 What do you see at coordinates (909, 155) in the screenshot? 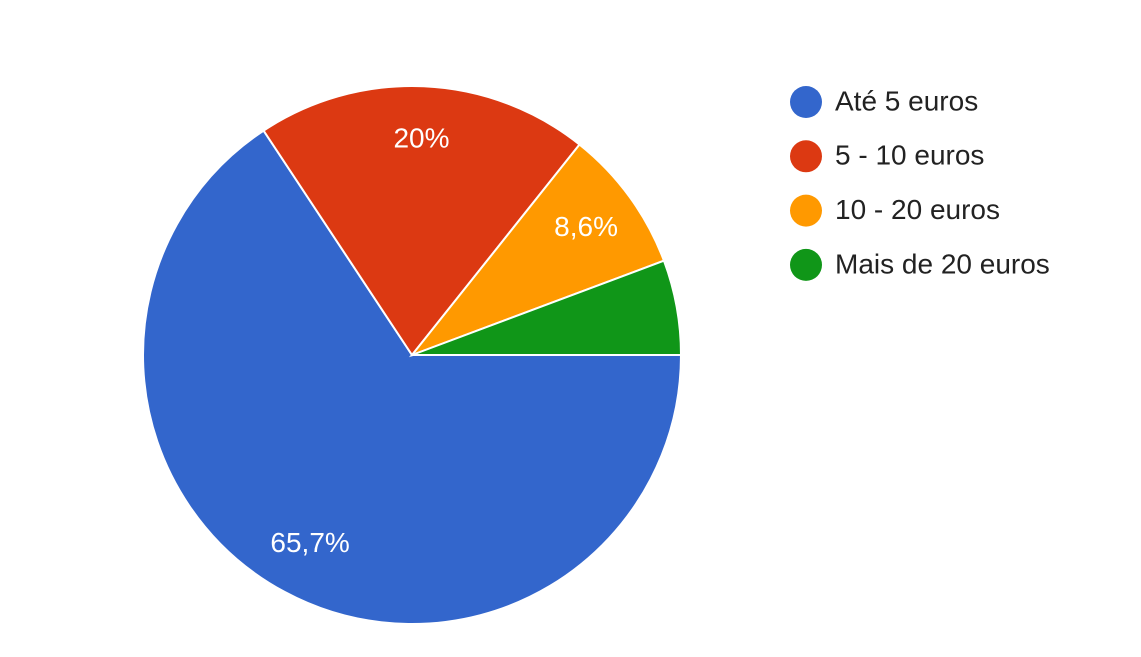
I see `legend-label: 5 - 10 euros` at bounding box center [909, 155].